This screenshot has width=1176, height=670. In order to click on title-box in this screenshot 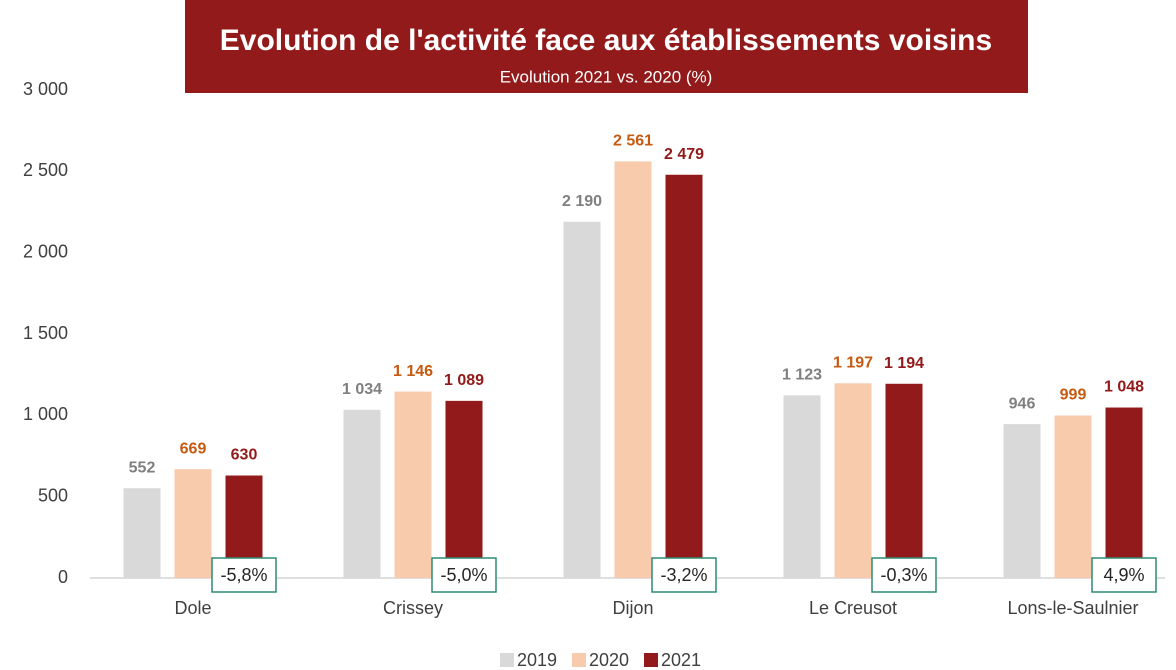, I will do `click(606, 46)`.